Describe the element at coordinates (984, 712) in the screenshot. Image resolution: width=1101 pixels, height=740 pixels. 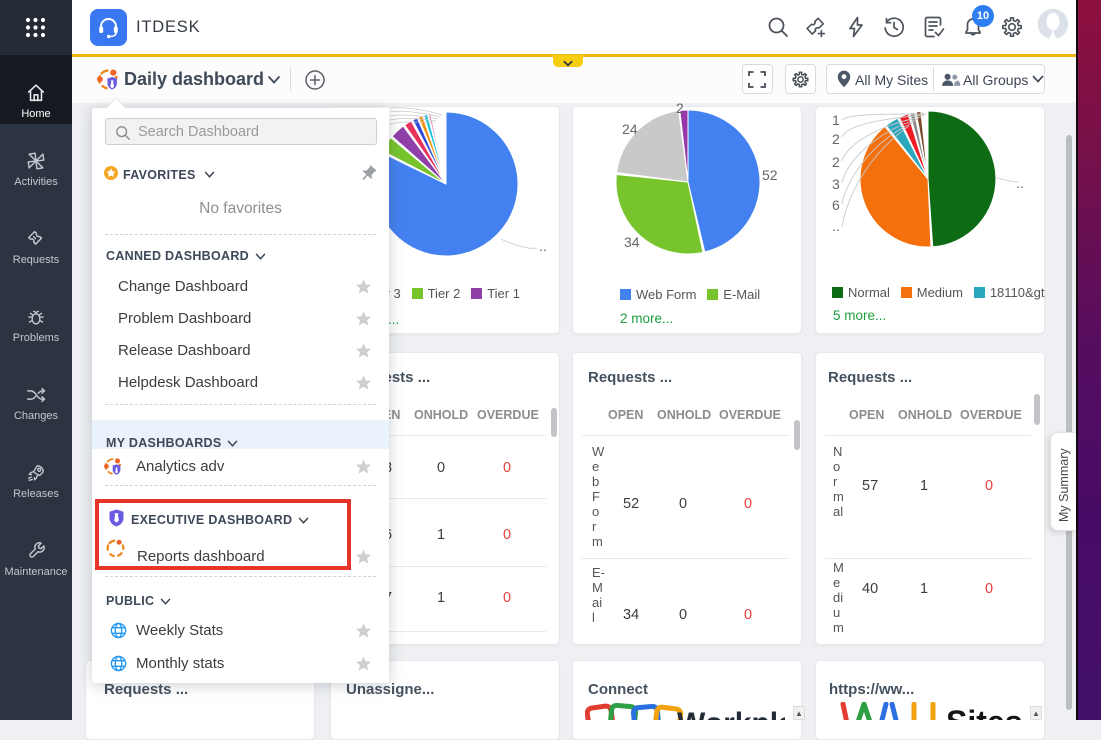
I see `svg-text: Sites` at that location.